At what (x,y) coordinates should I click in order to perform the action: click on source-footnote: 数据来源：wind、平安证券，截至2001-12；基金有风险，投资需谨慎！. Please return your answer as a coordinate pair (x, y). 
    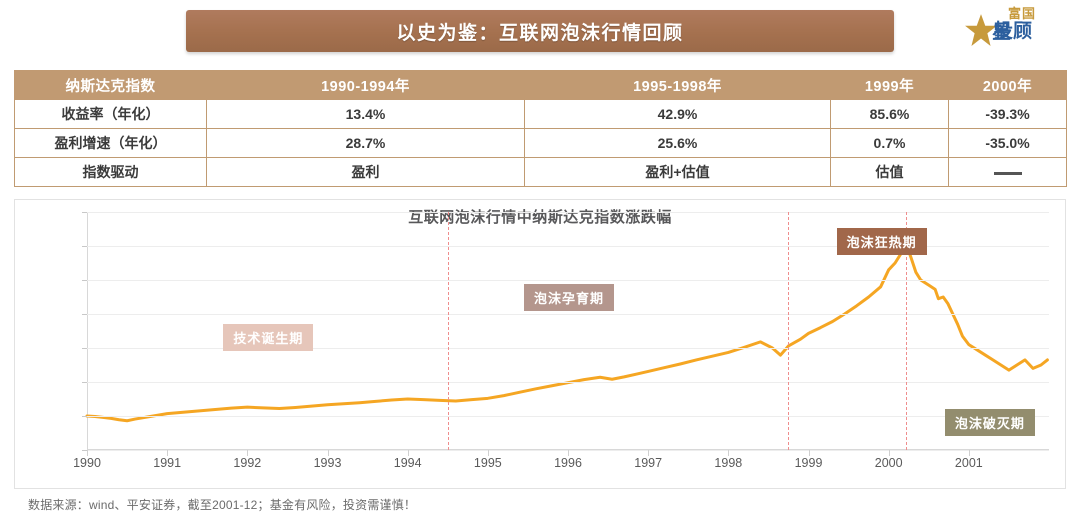
    Looking at the image, I should click on (222, 505).